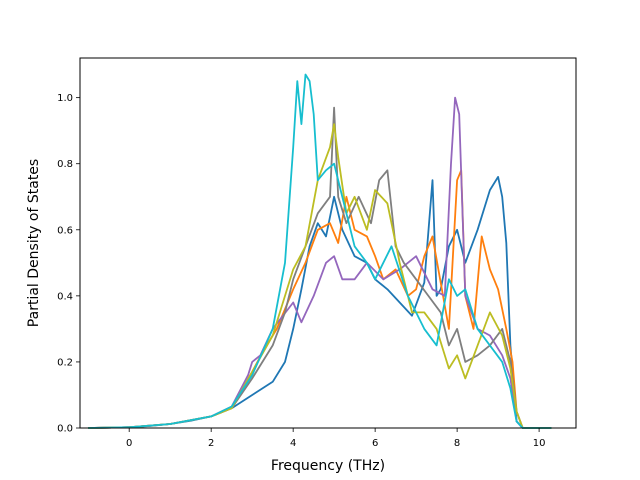 The width and height of the screenshot is (640, 480). I want to click on x-tick-label: 6, so click(375, 443).